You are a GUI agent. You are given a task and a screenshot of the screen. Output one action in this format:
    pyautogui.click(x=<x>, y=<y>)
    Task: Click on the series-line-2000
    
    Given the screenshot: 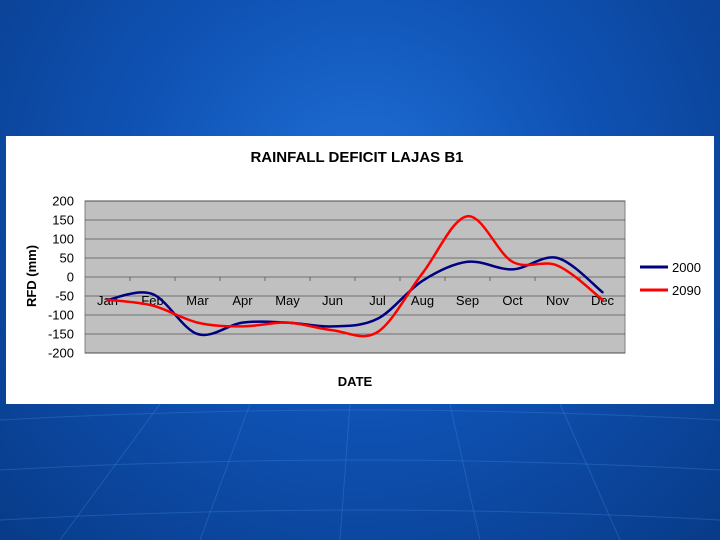 What is the action you would take?
    pyautogui.click(x=355, y=296)
    